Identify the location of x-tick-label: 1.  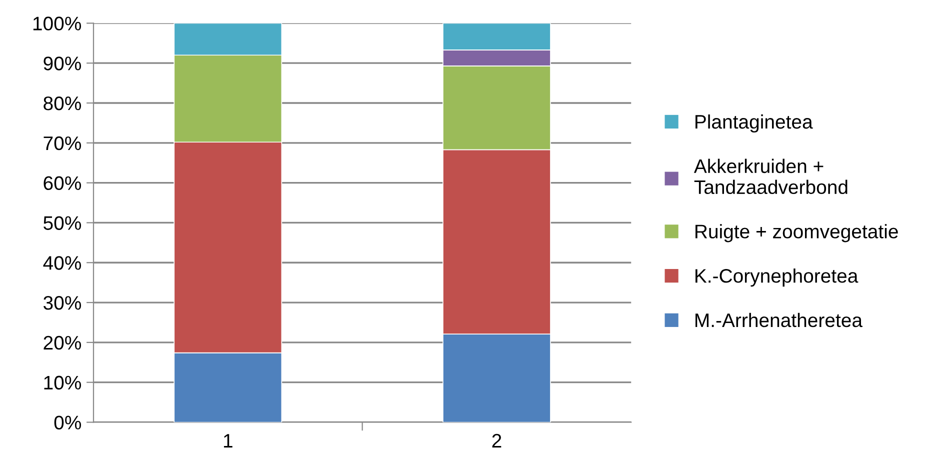
(228, 441).